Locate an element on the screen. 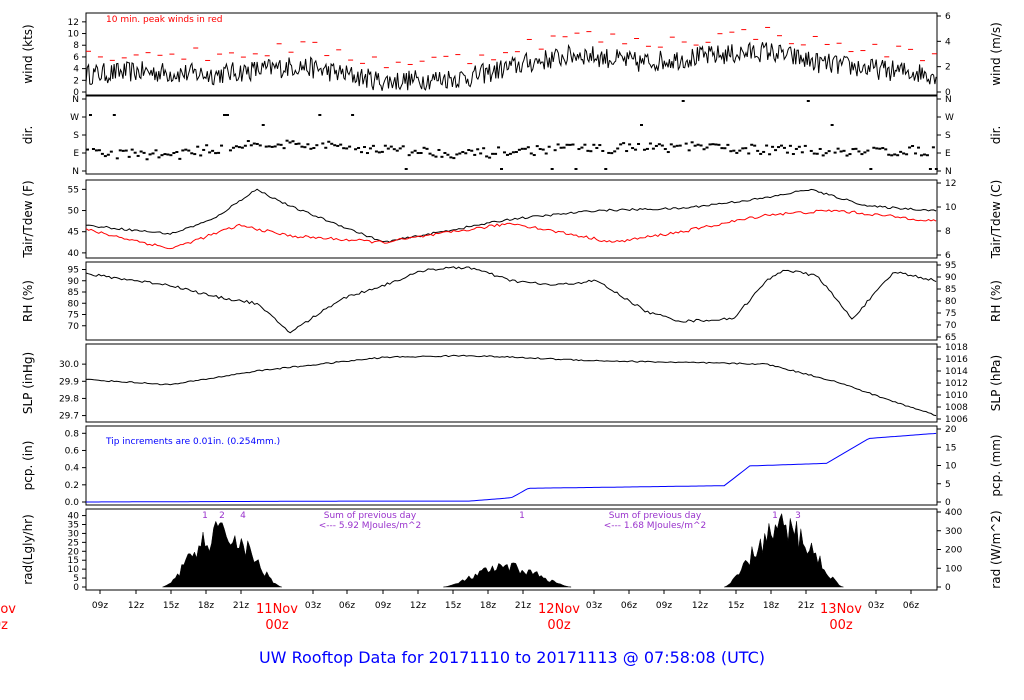 The image size is (1024, 700). right-tick-label: 10 is located at coordinates (951, 208).